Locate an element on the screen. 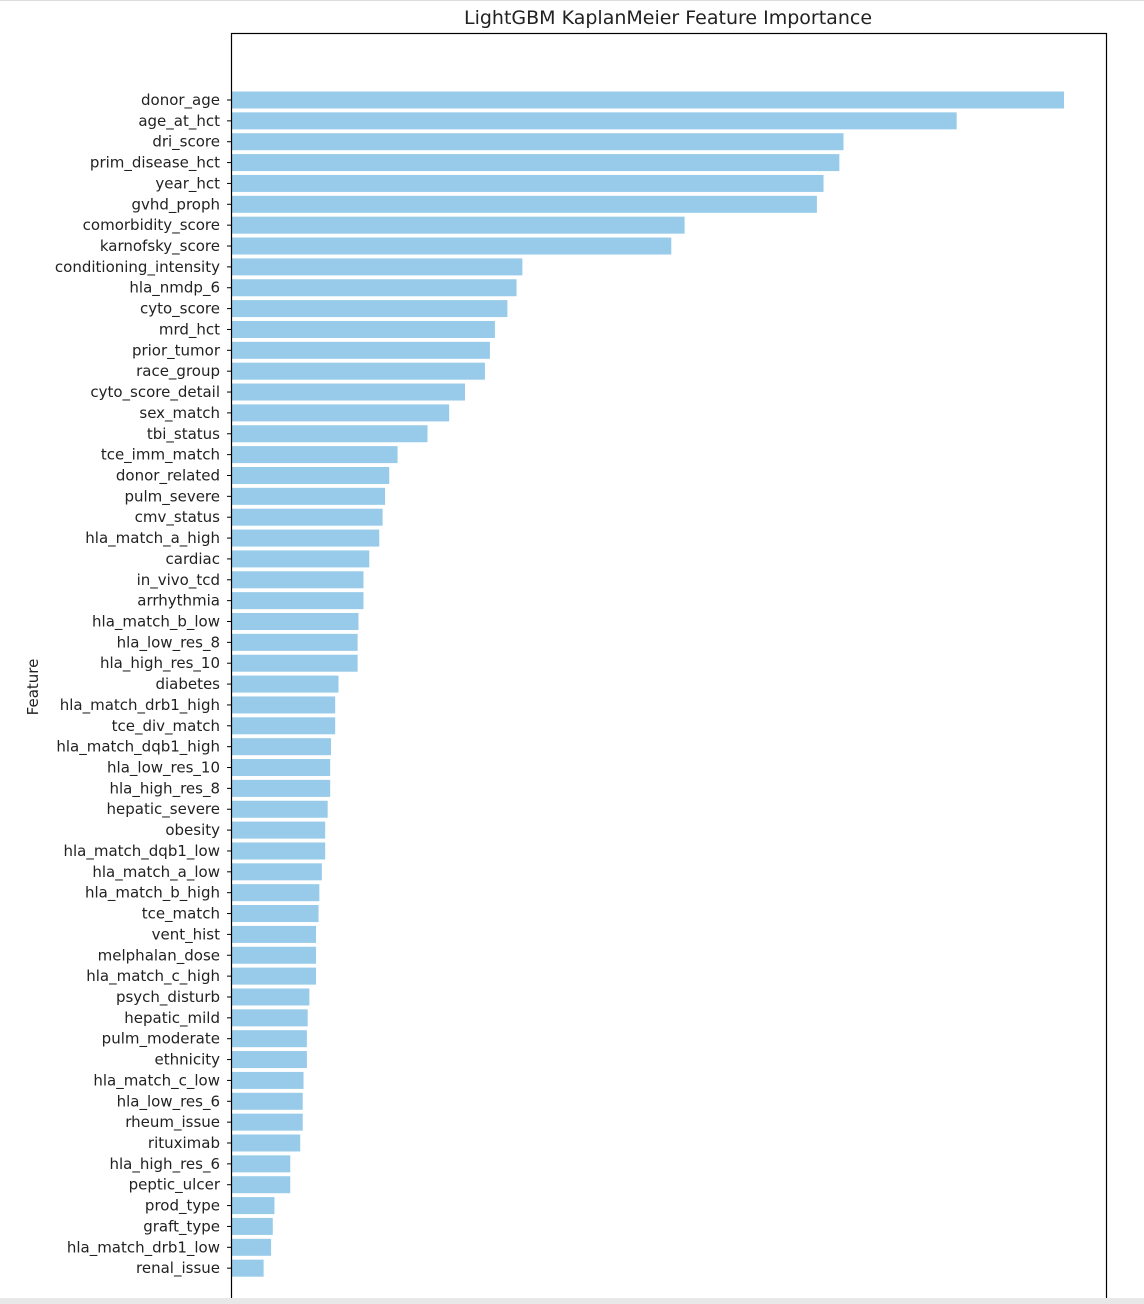 This screenshot has height=1304, width=1144. bar-cyto-score is located at coordinates (370, 309).